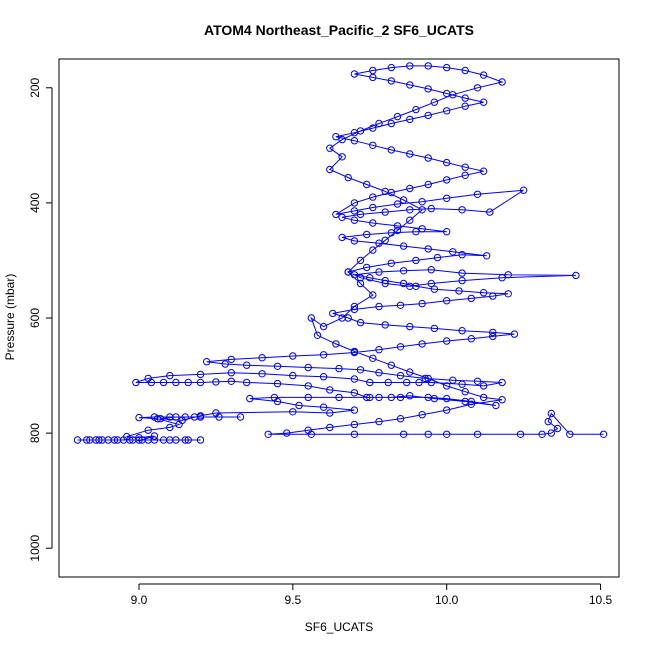 The height and width of the screenshot is (650, 650). Describe the element at coordinates (35, 203) in the screenshot. I see `y-tick-label: 400` at that location.